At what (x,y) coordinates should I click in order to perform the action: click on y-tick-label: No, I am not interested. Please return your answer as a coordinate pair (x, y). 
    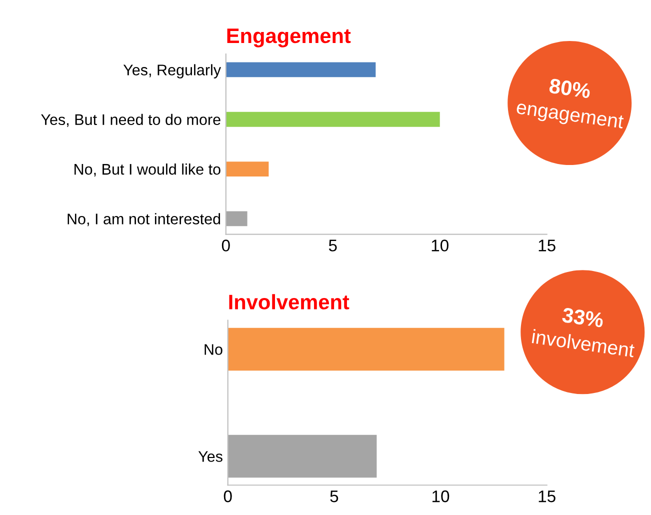
    Looking at the image, I should click on (144, 219).